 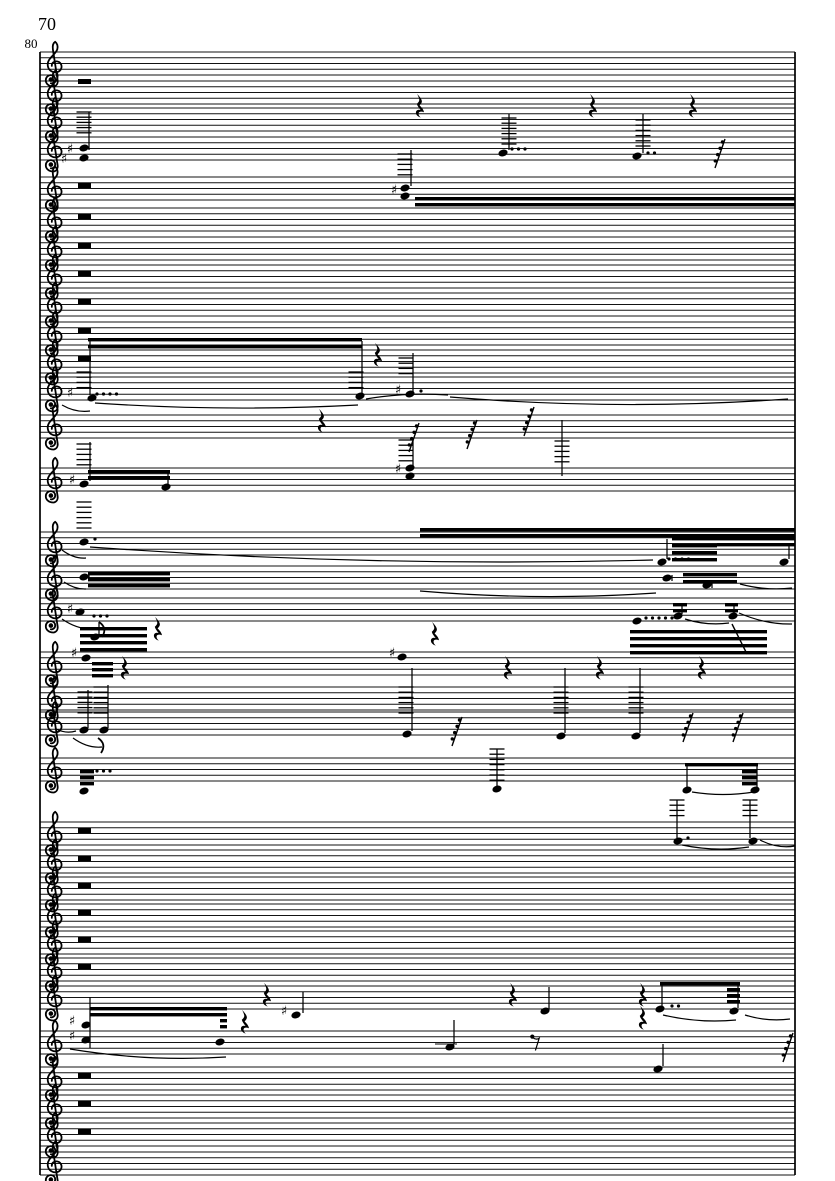 I want to click on eighth-flag, so click(x=102, y=629).